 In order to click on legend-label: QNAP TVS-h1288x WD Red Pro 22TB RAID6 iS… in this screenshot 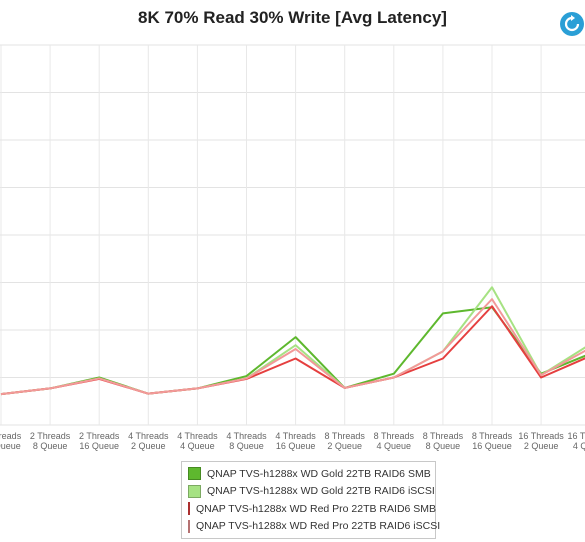, I will do `click(318, 526)`.